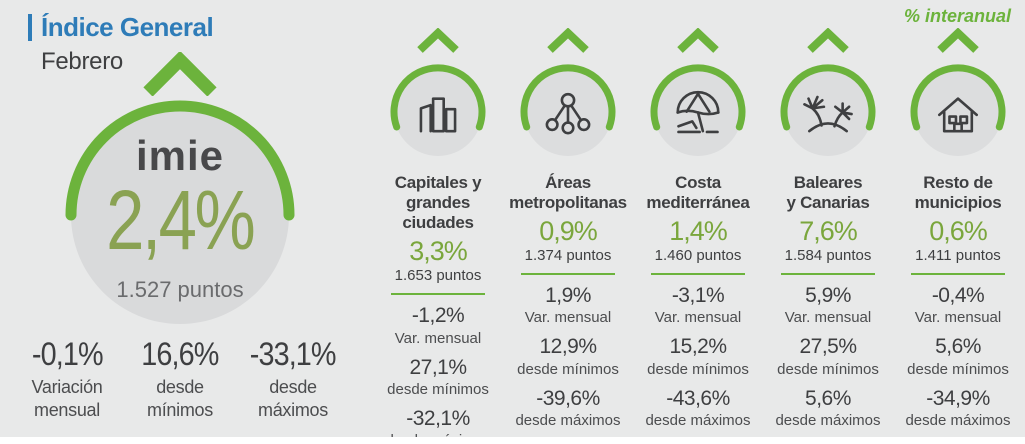 The height and width of the screenshot is (444, 1025). I want to click on yoy-value: 3,3%, so click(438, 251).